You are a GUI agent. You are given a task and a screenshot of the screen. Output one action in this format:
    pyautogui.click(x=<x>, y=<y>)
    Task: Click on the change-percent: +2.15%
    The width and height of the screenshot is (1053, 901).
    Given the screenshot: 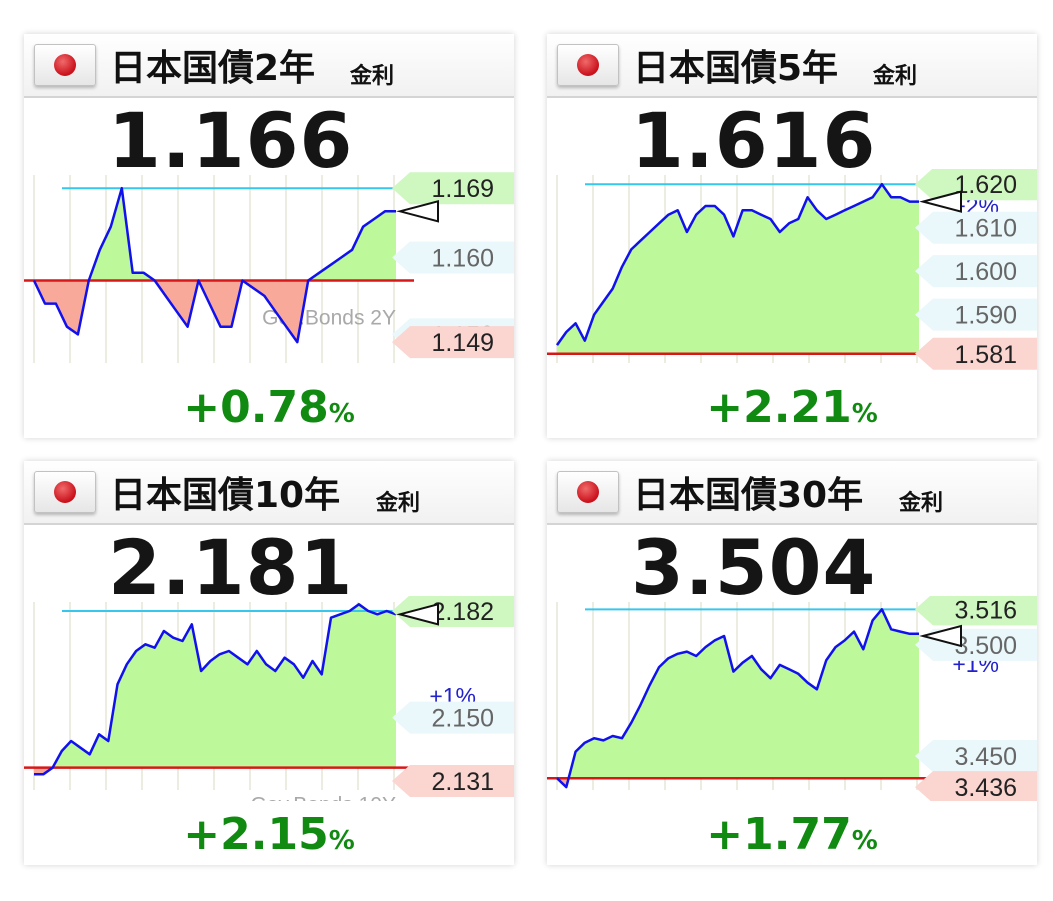 What is the action you would take?
    pyautogui.click(x=269, y=834)
    